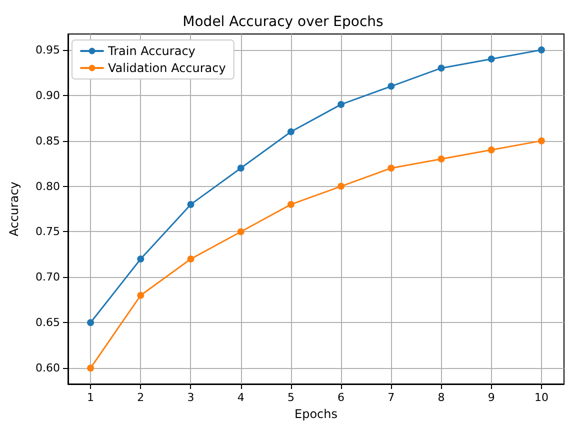  What do you see at coordinates (48, 141) in the screenshot?
I see `y-tick-label: 0.85` at bounding box center [48, 141].